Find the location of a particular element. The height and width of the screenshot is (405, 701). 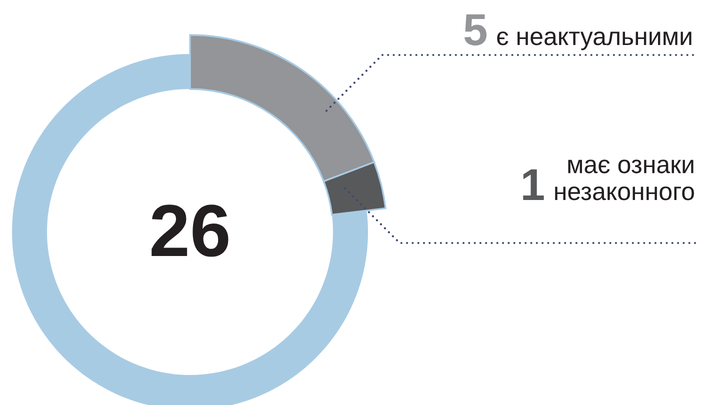

slice-label: має ознаки незаконного is located at coordinates (624, 180).